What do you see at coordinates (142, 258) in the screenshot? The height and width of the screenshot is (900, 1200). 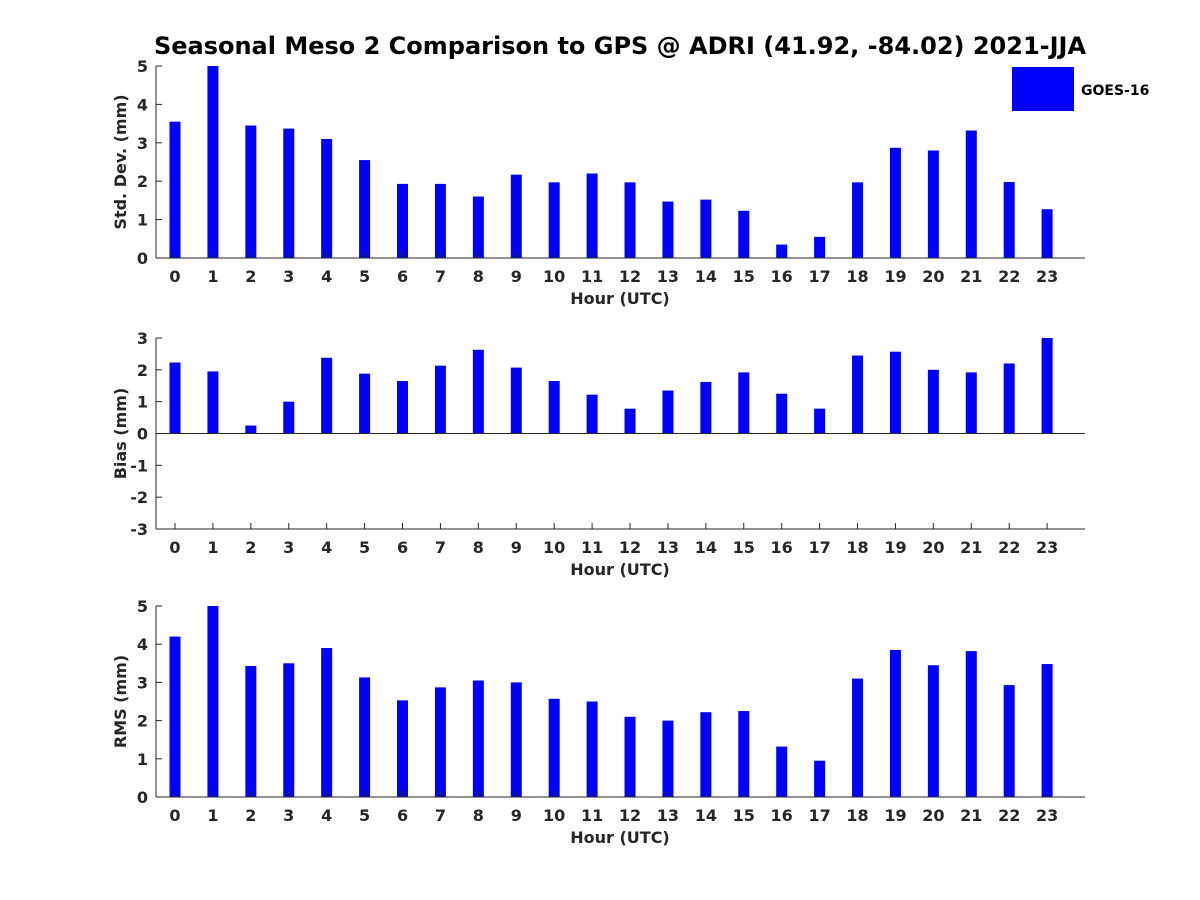 I see `std-ytick-label: 0` at bounding box center [142, 258].